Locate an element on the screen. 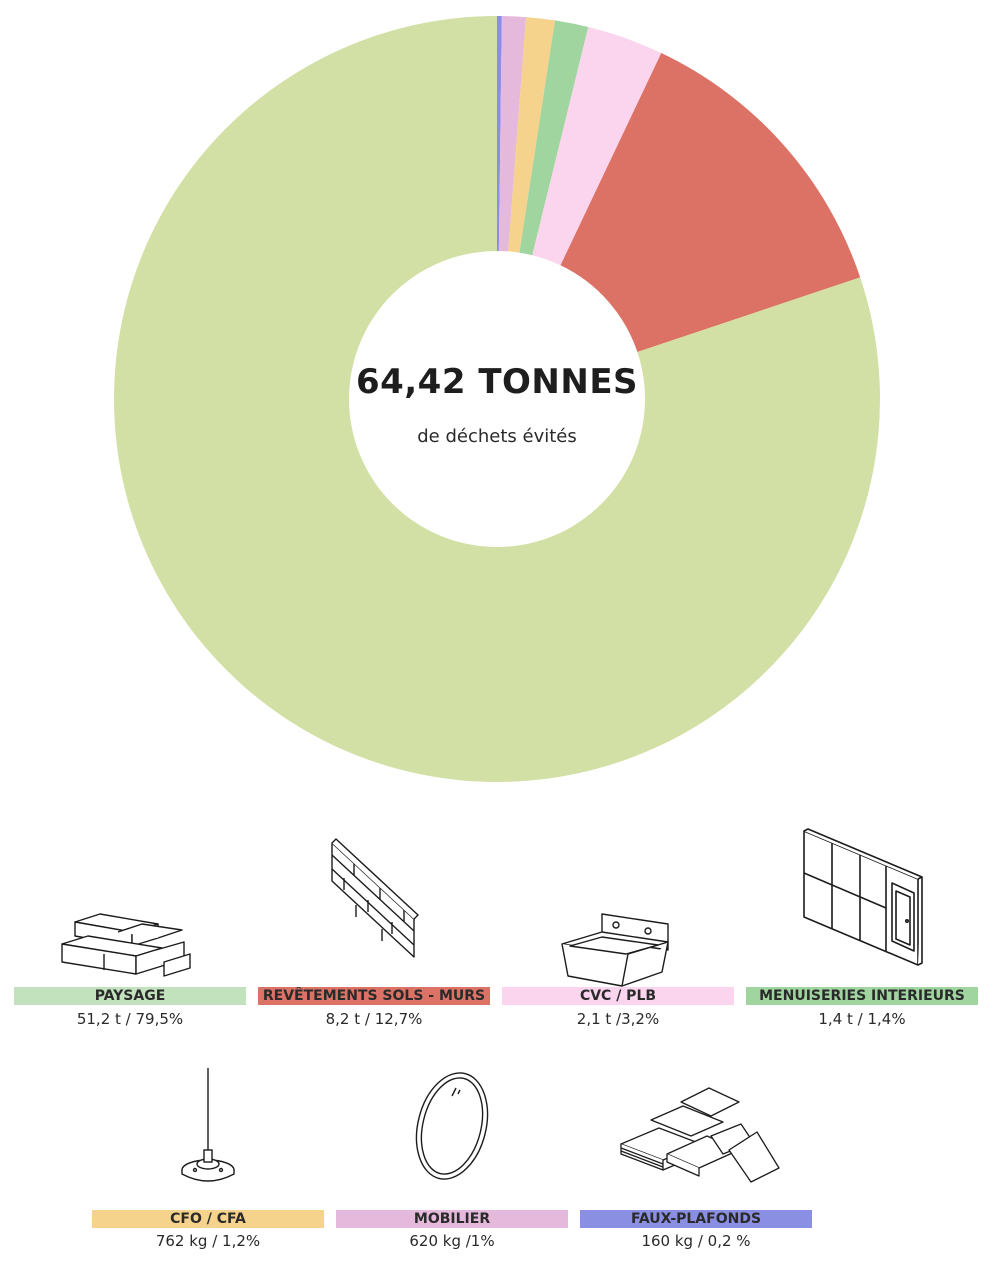  legend-value: 8,2 t / 12,7% is located at coordinates (374, 1019).